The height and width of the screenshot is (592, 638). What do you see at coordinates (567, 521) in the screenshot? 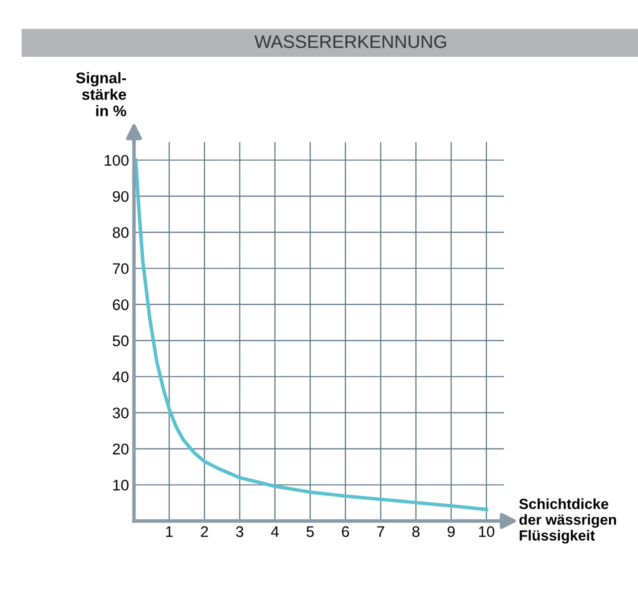
I see `x-axis-title: Schichtdicke der wässrigen Flüssigkeit` at bounding box center [567, 521].